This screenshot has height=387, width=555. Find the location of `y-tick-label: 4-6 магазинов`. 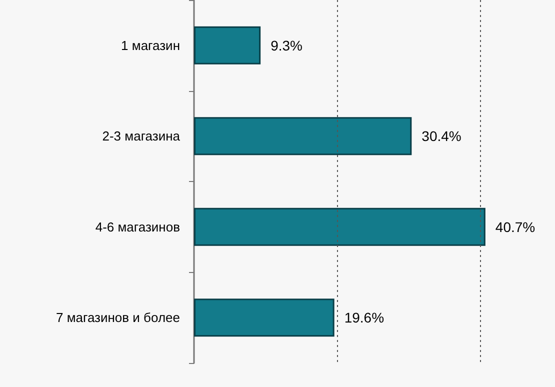

y-tick-label: 4-6 магазинов is located at coordinates (137, 226).